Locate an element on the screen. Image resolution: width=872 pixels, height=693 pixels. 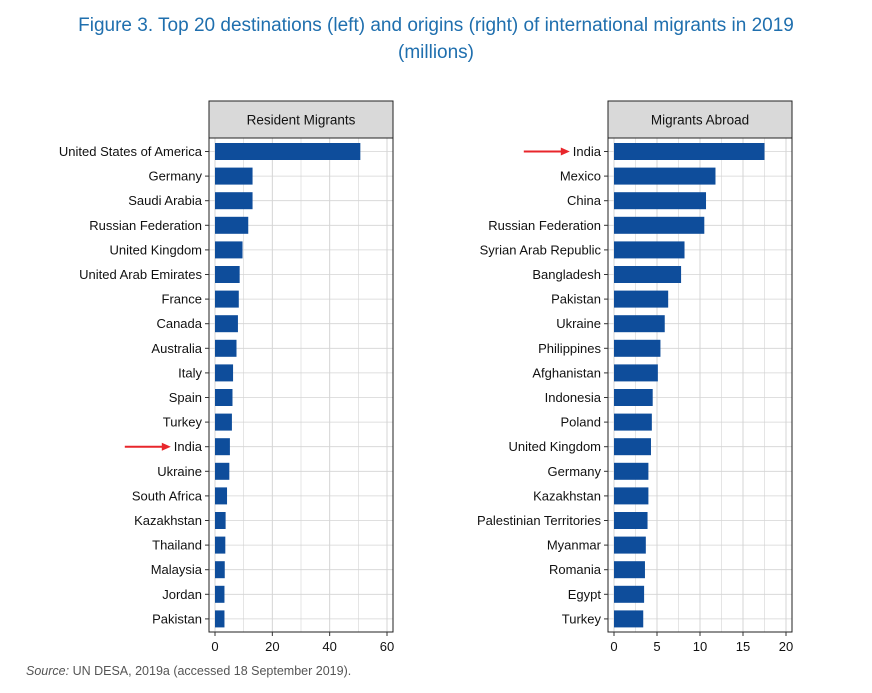
source-label: Source: is located at coordinates (48, 671).